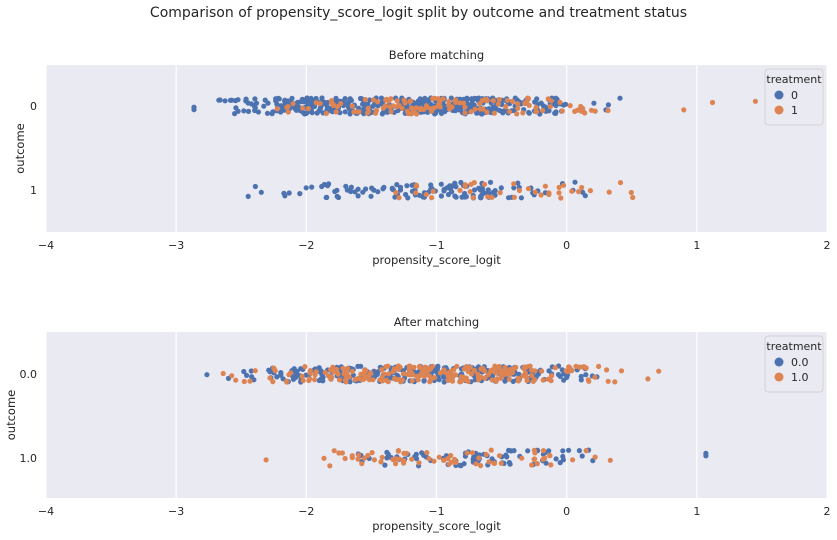 The width and height of the screenshot is (837, 540). Describe the element at coordinates (794, 364) in the screenshot. I see `legend: treatment 0.0 1.0` at that location.